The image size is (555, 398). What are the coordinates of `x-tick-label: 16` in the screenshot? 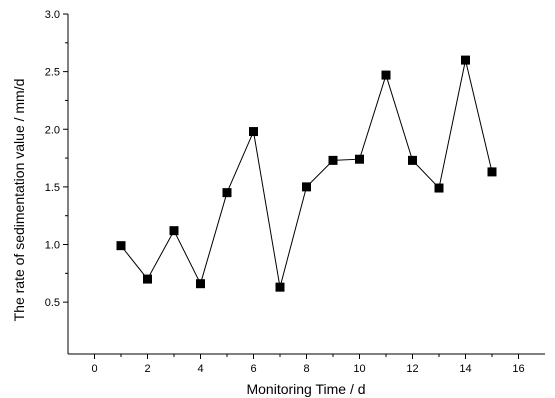 It's located at (518, 369).